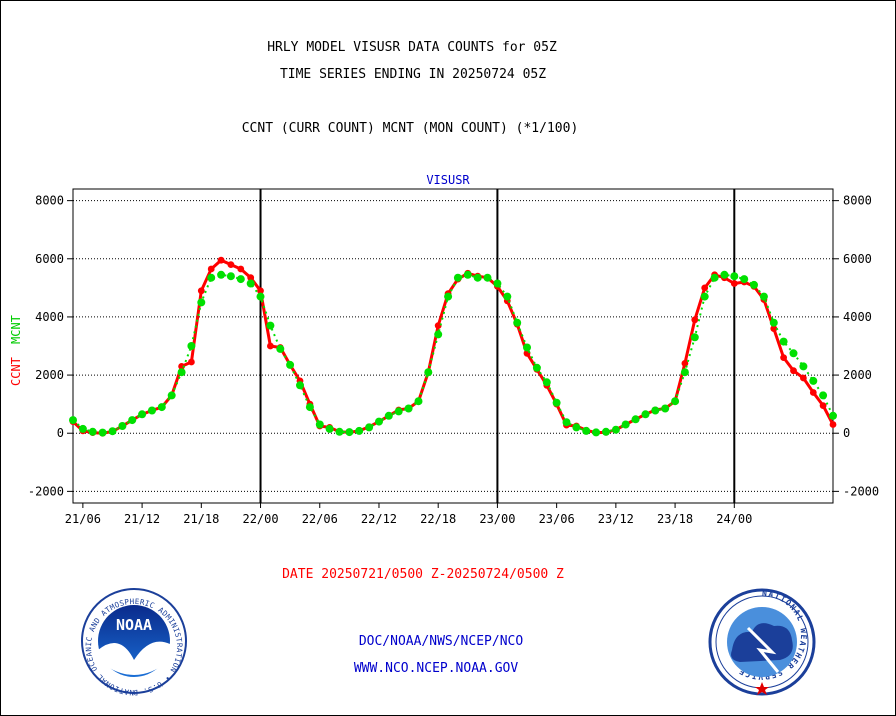 Image resolution: width=896 pixels, height=716 pixels. I want to click on footer-url: WWW.NCO.NCEP.NOAA.GOV, so click(436, 668).